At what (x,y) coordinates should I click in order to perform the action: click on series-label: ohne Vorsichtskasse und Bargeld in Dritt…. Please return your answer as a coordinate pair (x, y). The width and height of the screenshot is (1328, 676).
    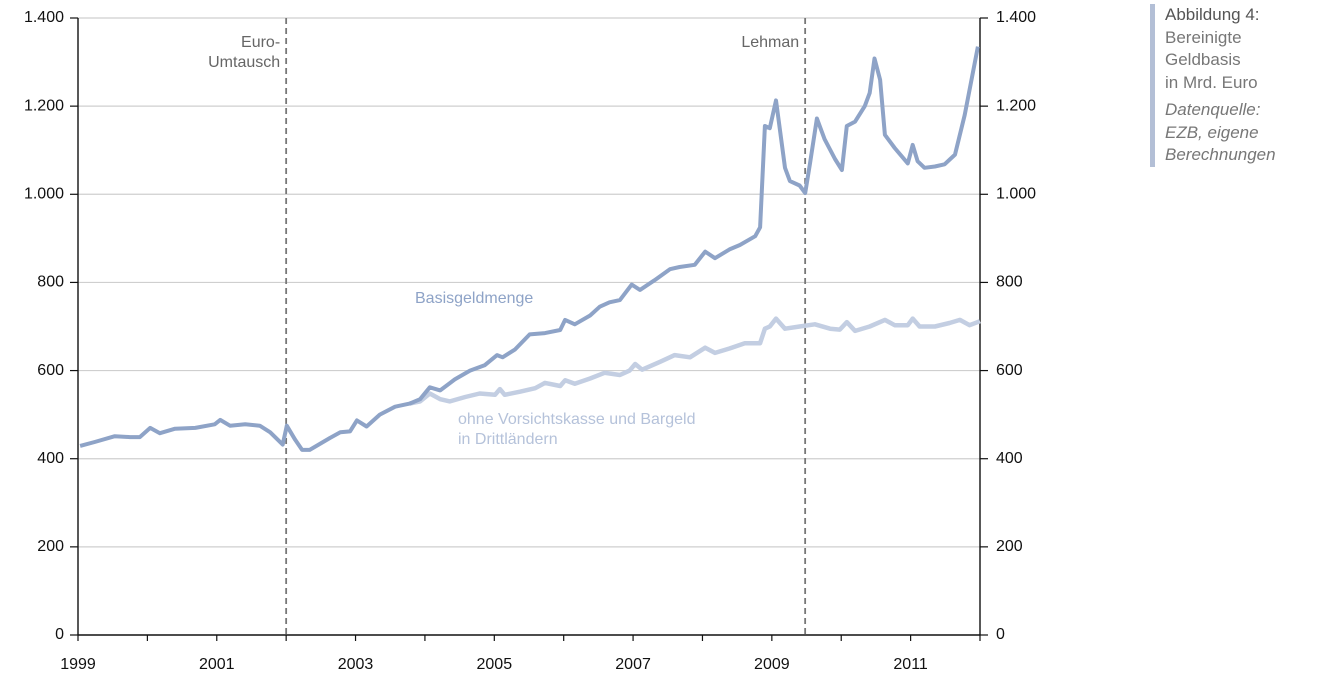
    Looking at the image, I should click on (577, 429).